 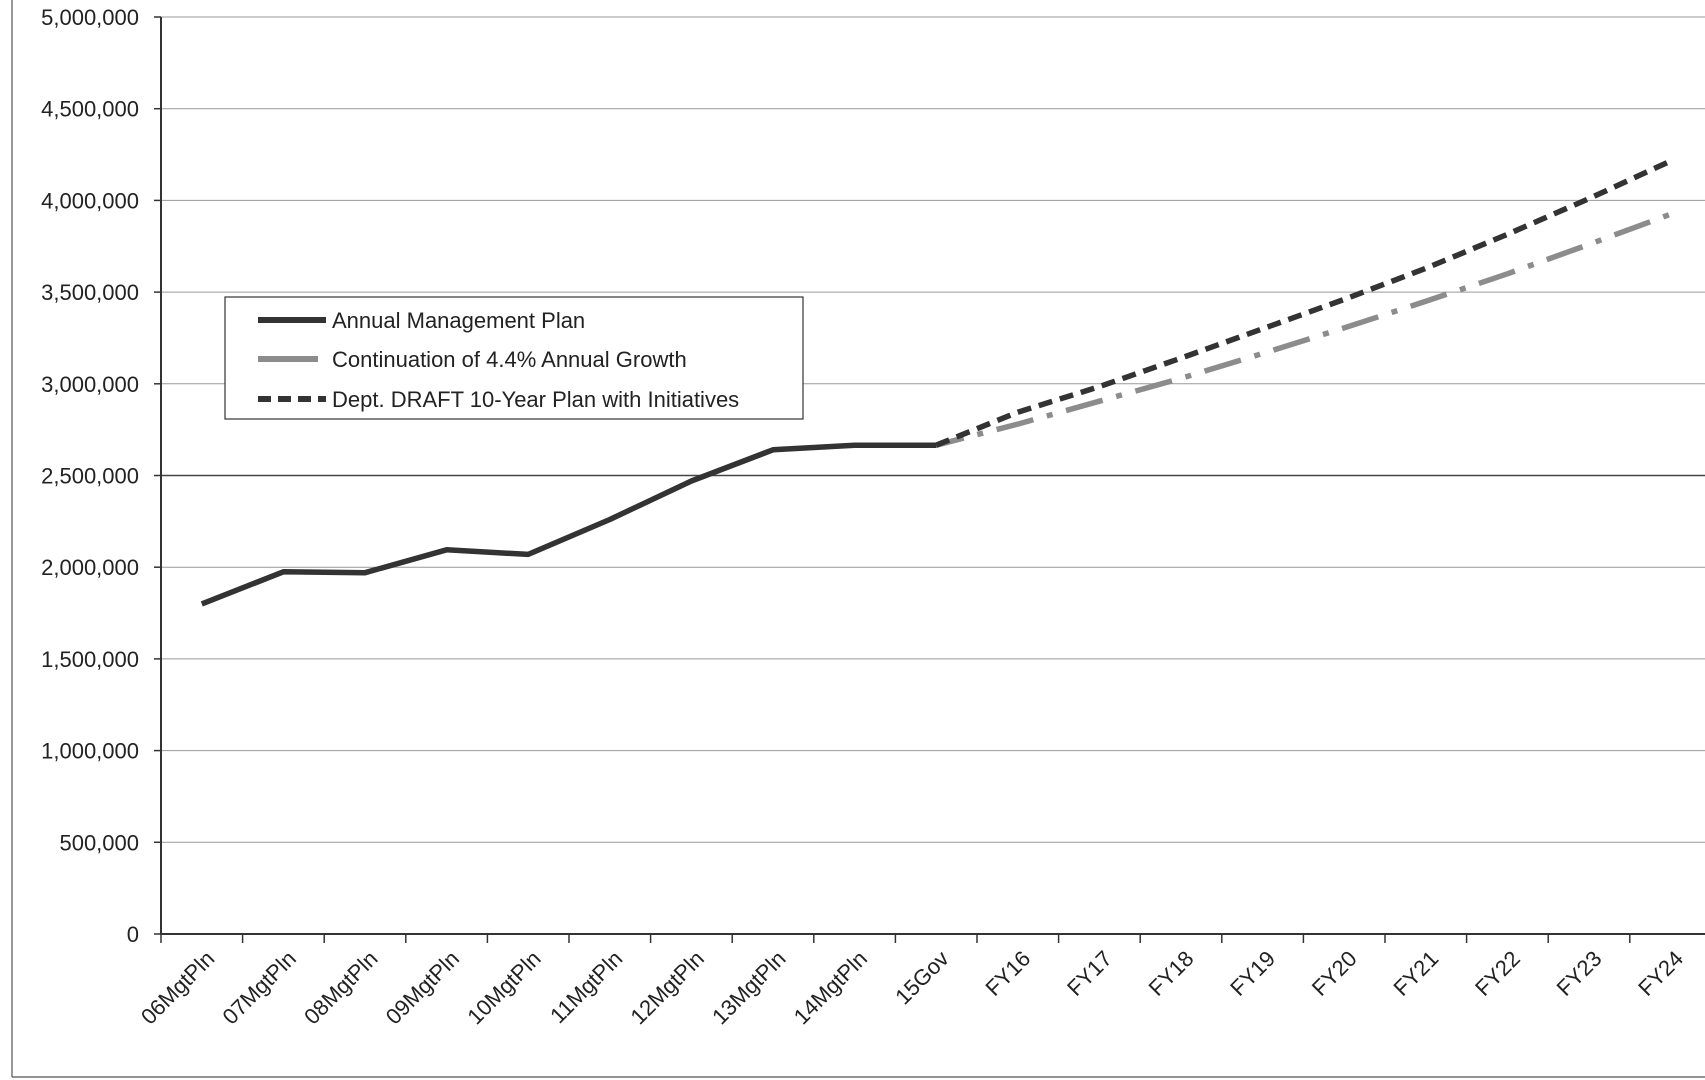 What do you see at coordinates (90, 109) in the screenshot?
I see `y-tick-label: 4,500,000` at bounding box center [90, 109].